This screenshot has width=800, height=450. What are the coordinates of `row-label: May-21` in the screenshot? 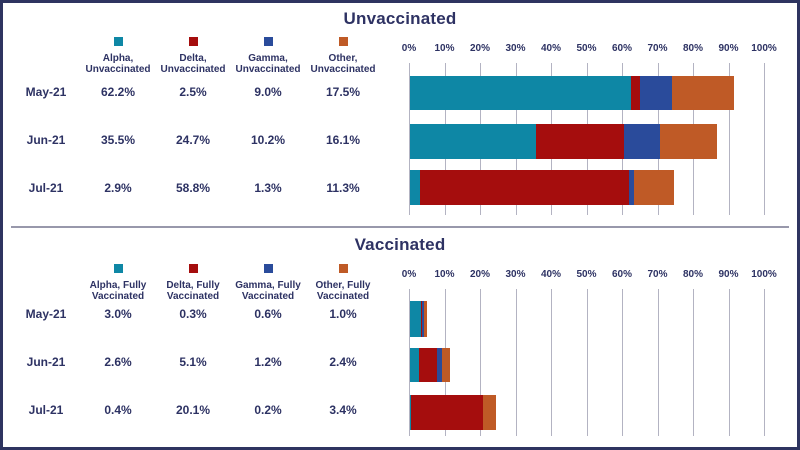 It's located at (46, 92).